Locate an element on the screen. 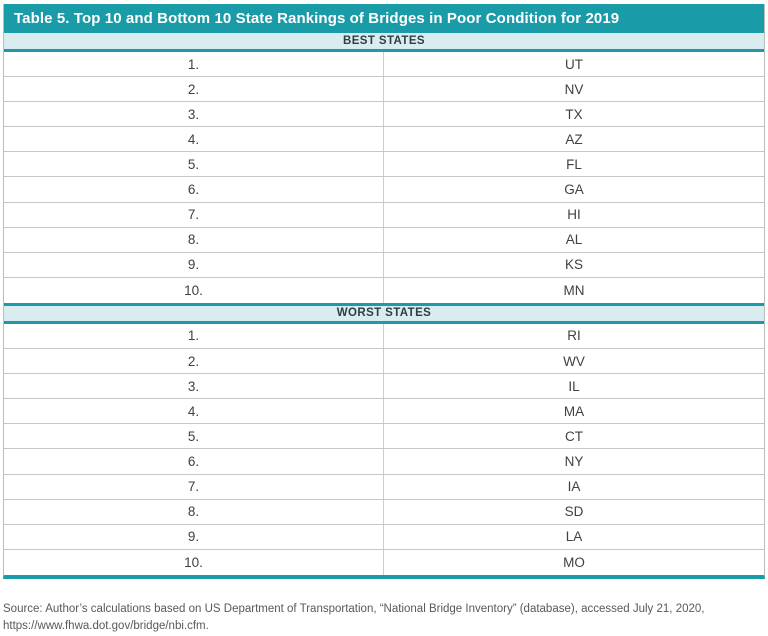 The image size is (768, 636). state-cell: MN is located at coordinates (574, 290).